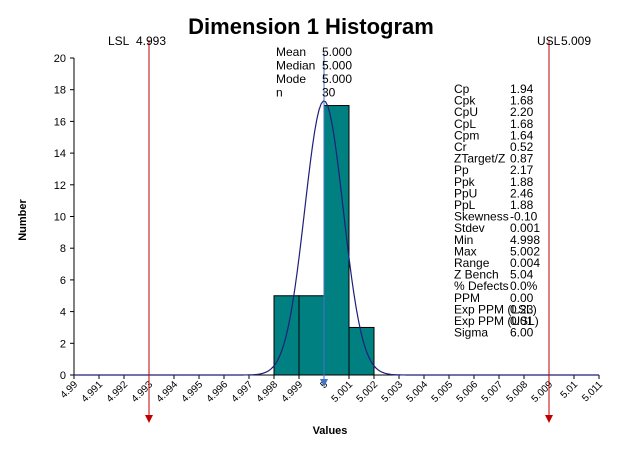 This screenshot has width=623, height=456. What do you see at coordinates (291, 79) in the screenshot?
I see `summary-stat-label: Mode` at bounding box center [291, 79].